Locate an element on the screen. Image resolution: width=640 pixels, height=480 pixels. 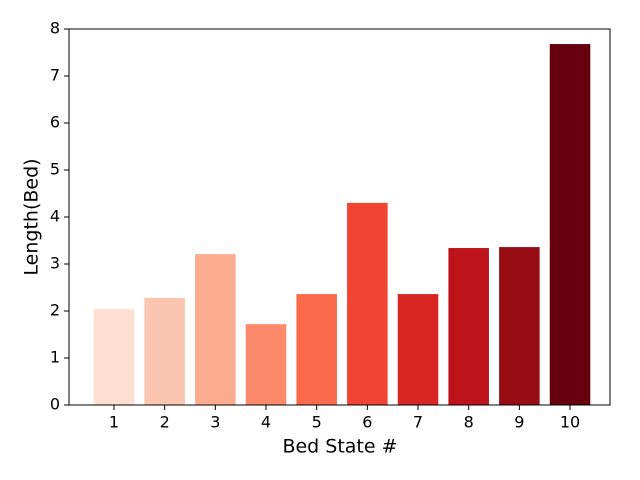
y-tick-label: 1 is located at coordinates (55, 357).